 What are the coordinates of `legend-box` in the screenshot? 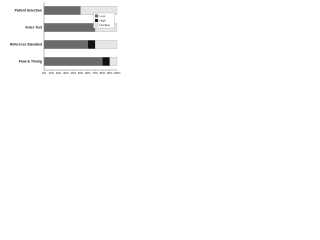 It's located at (104, 20).